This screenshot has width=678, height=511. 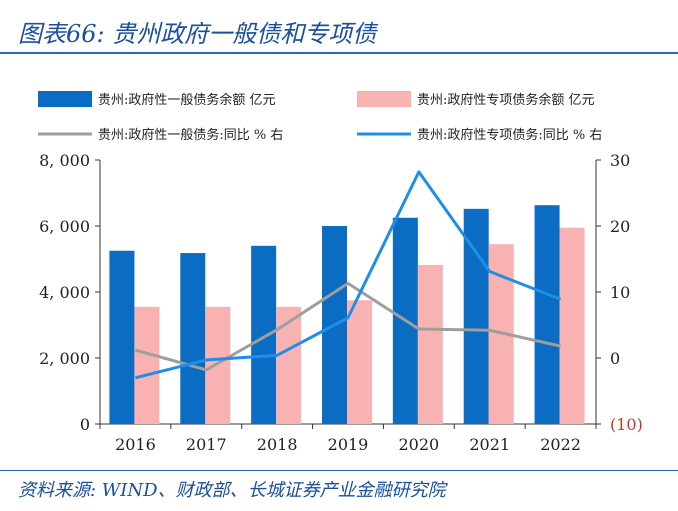 I want to click on line-general-yoy, so click(x=348, y=326).